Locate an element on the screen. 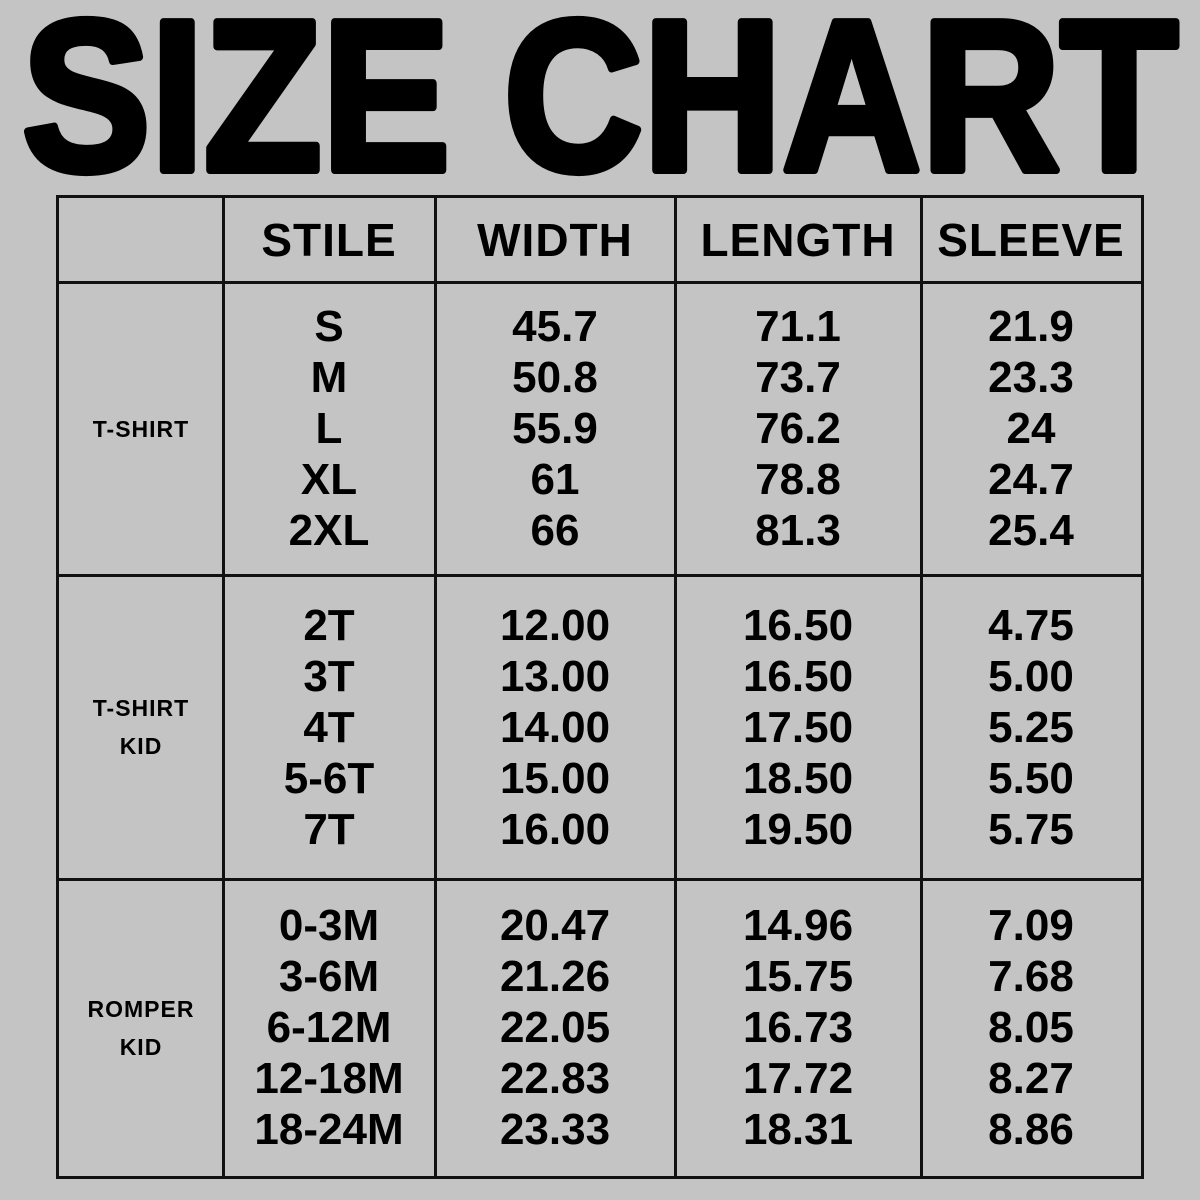 The width and height of the screenshot is (1200, 1200). sleeve-value: 21.9 is located at coordinates (1031, 326).